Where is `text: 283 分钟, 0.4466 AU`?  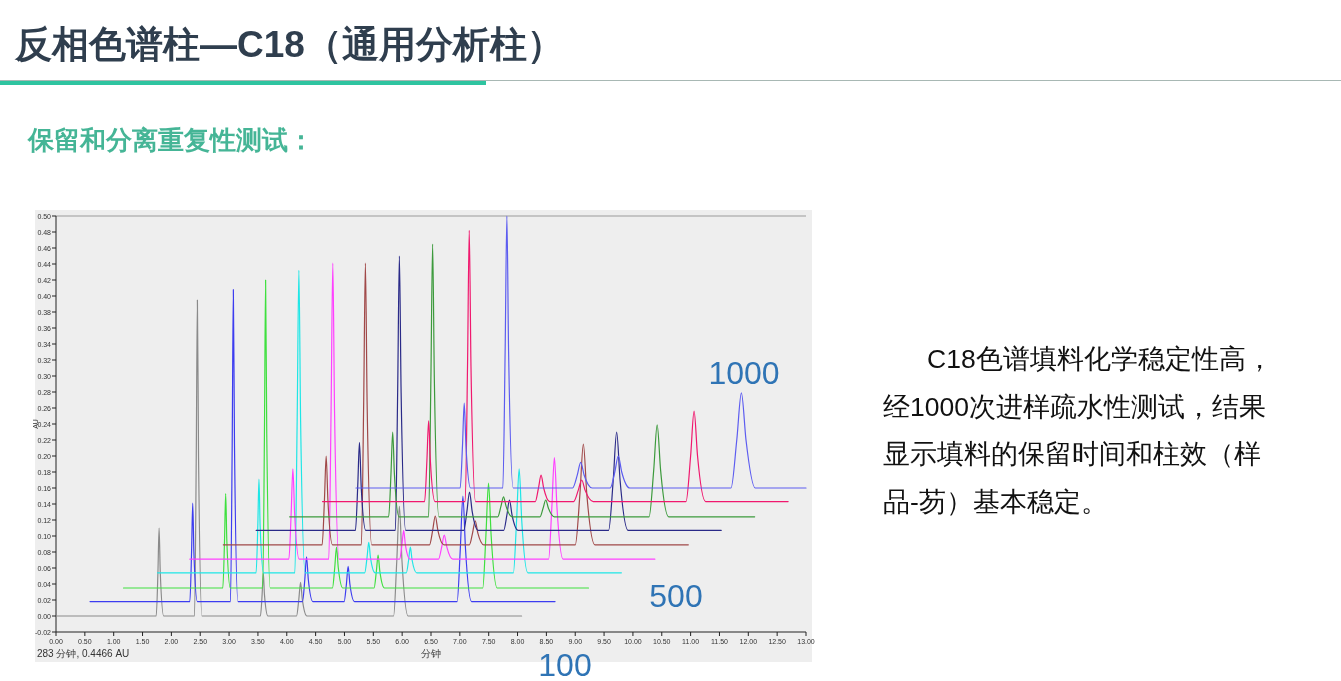
text: 283 分钟, 0.4466 AU is located at coordinates (83, 653).